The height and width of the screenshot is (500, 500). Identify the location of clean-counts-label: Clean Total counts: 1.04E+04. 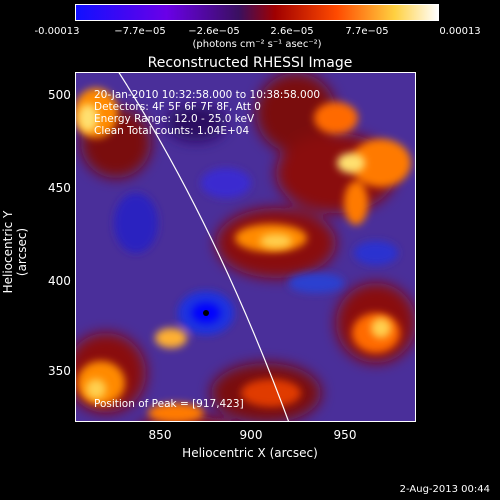
(172, 131).